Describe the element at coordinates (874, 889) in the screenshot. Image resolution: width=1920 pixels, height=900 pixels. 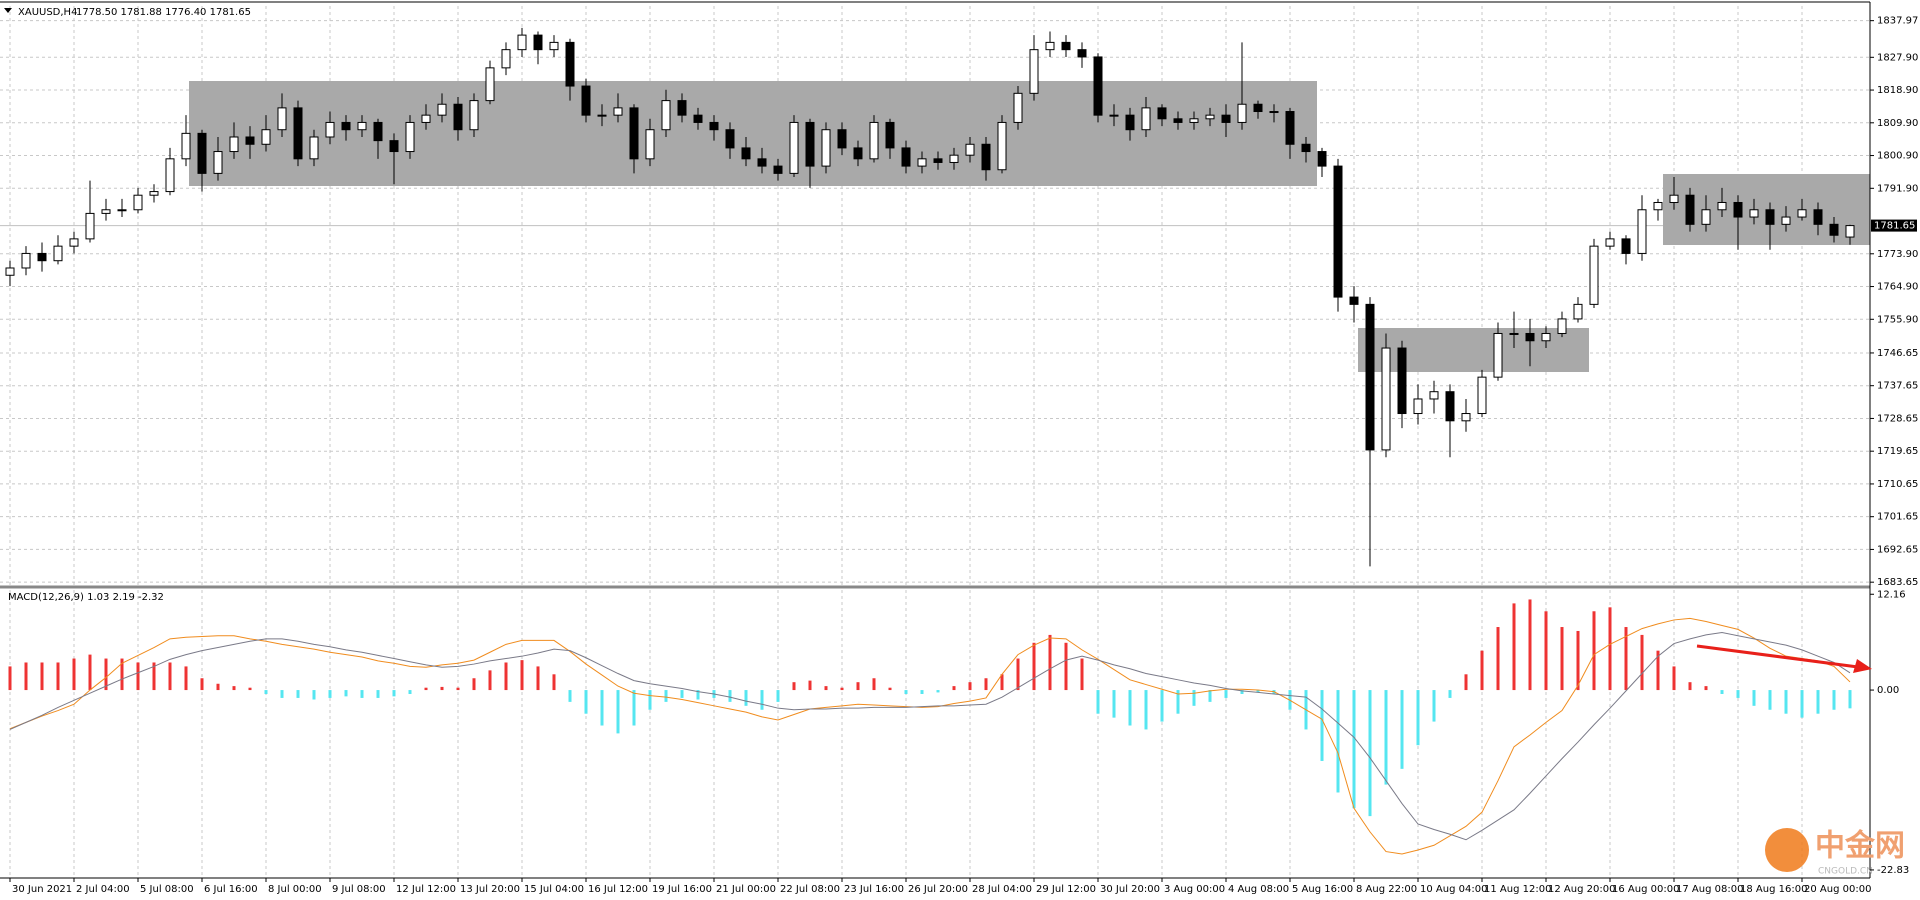
I see `x-tick-label: 23 Jul 16:00` at that location.